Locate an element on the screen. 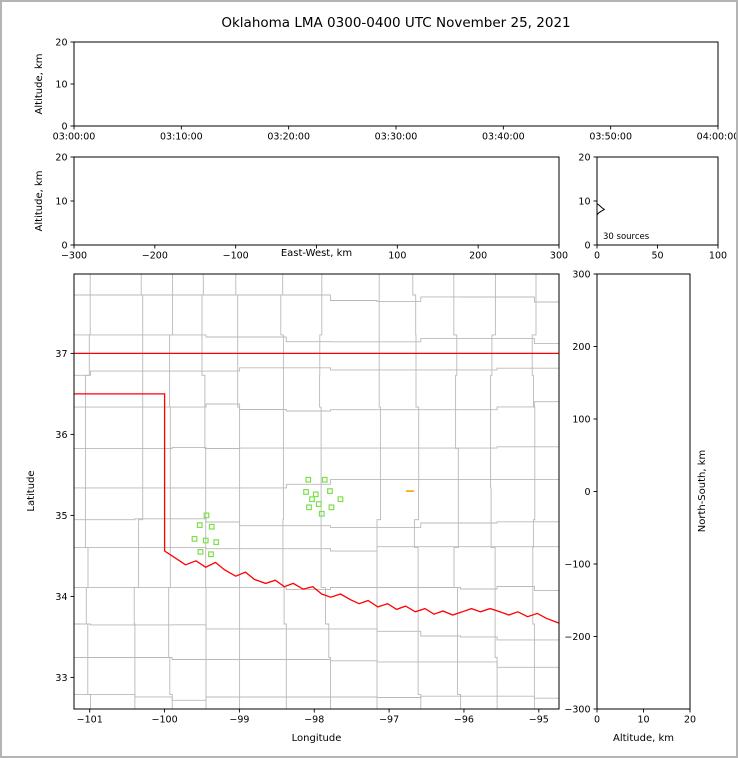  eastwest-height-x-tick-label: −300 is located at coordinates (74, 256).